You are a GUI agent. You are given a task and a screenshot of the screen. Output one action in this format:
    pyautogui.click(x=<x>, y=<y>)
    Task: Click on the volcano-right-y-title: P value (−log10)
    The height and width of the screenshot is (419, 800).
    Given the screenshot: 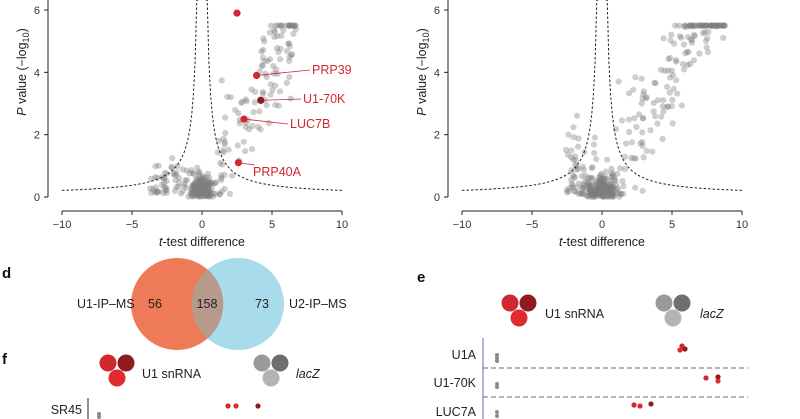 What is the action you would take?
    pyautogui.click(x=423, y=72)
    